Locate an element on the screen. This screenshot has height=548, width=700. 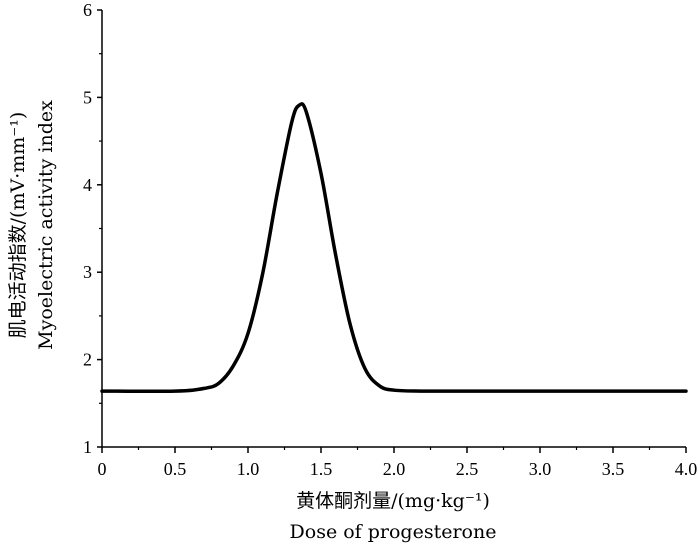
y-tick-label: 3 is located at coordinates (87, 272).